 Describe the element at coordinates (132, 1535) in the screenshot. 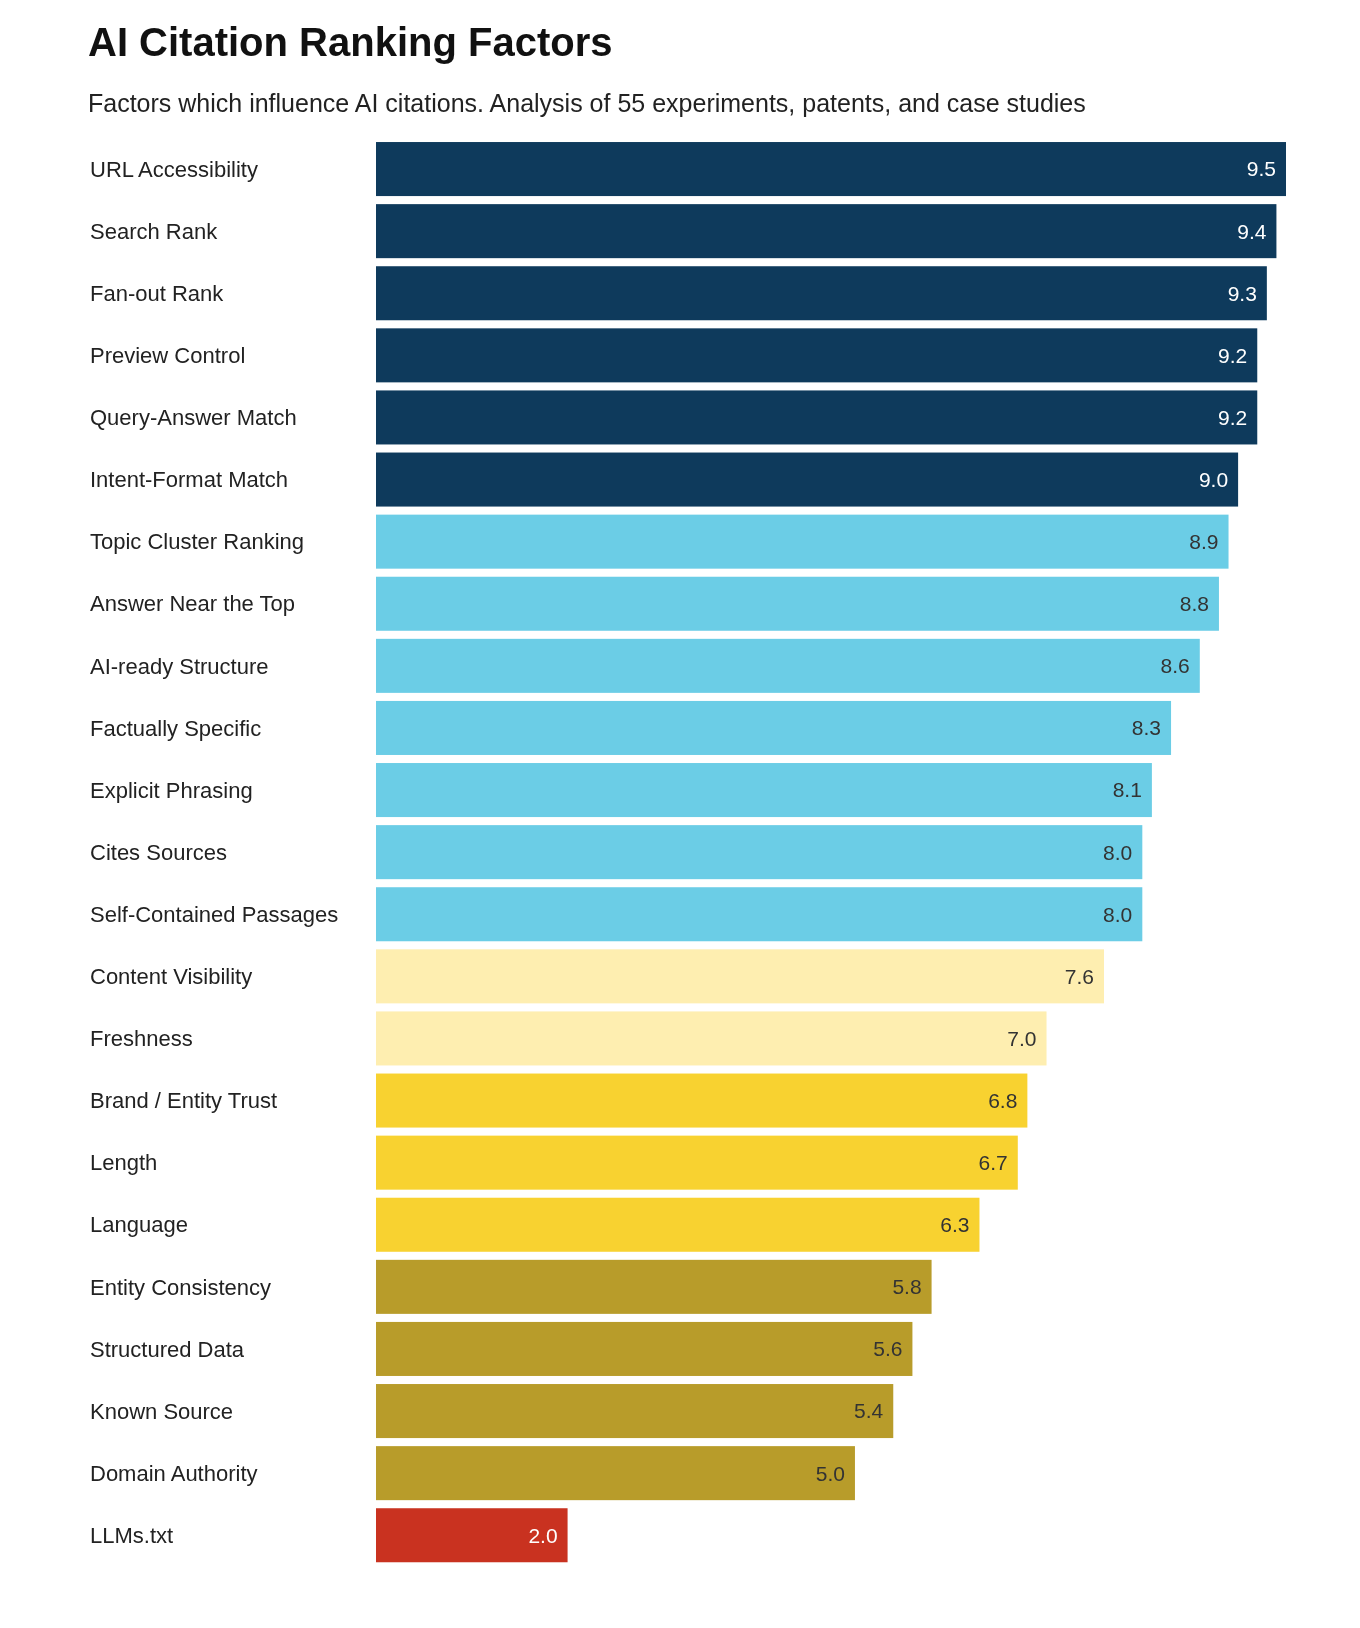

I see `y-tick-label: LLMs.txt` at that location.